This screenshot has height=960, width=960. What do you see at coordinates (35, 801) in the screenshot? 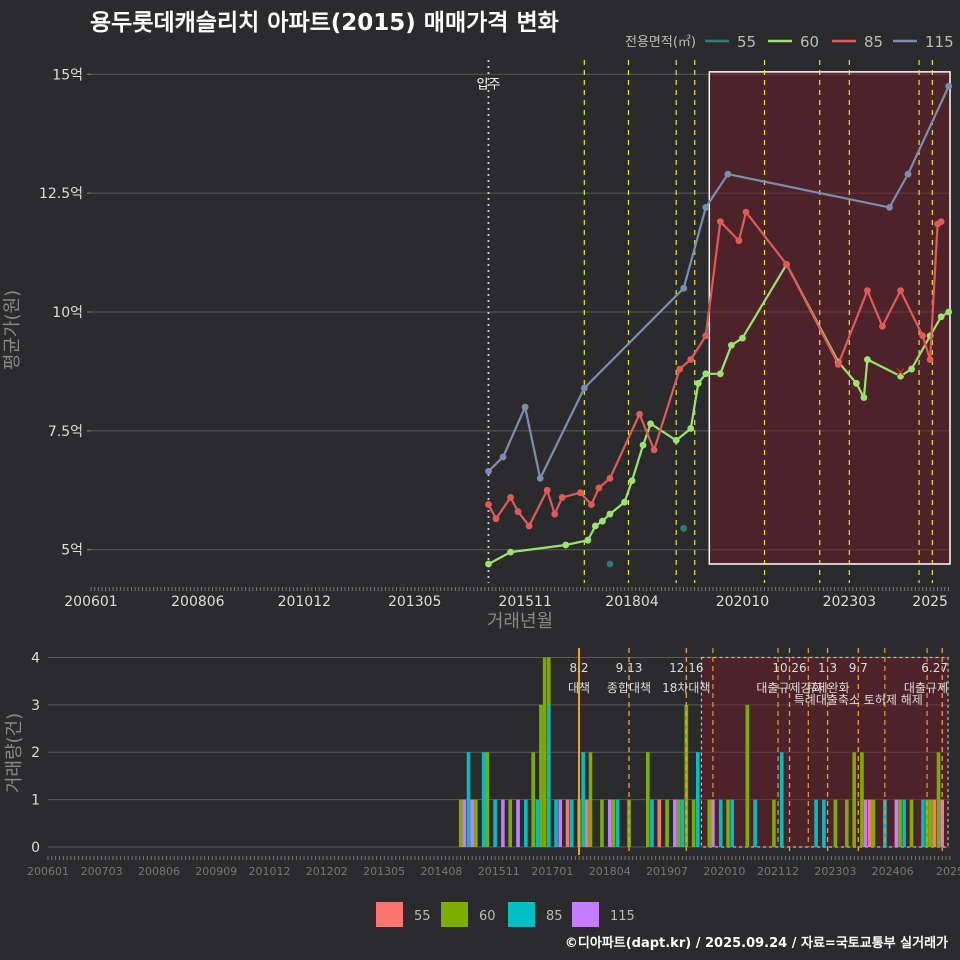
I see `bottom-y-tick-label-1: 1` at bounding box center [35, 801].